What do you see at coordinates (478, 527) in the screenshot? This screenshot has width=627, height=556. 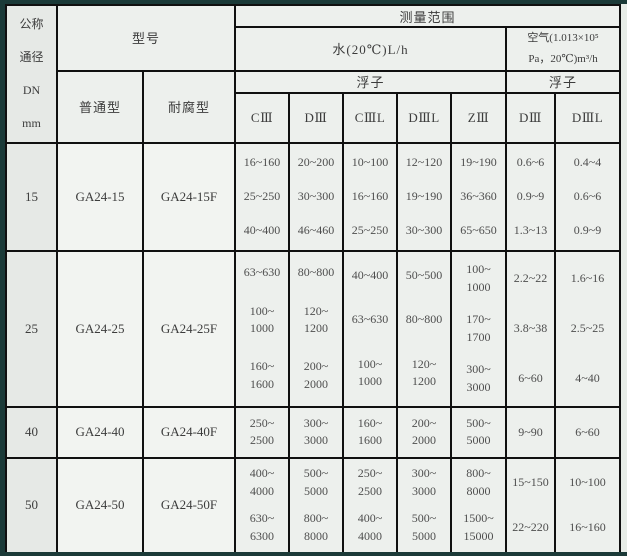 I see `range-value: 1500~ 15000` at bounding box center [478, 527].